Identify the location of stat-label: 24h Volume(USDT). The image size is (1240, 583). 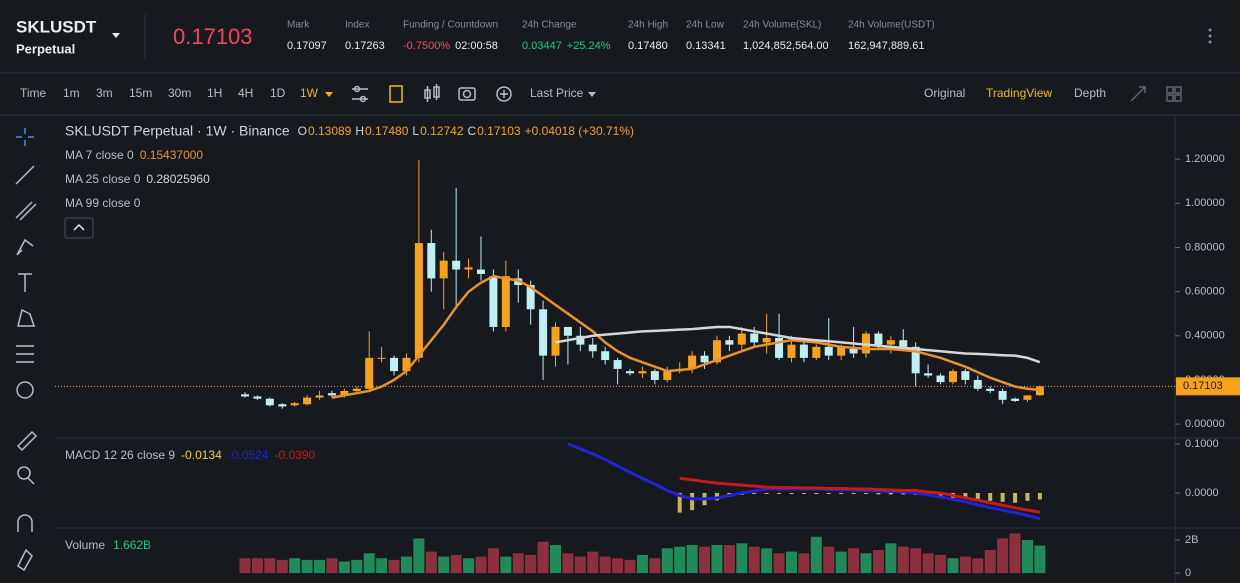
(891, 25).